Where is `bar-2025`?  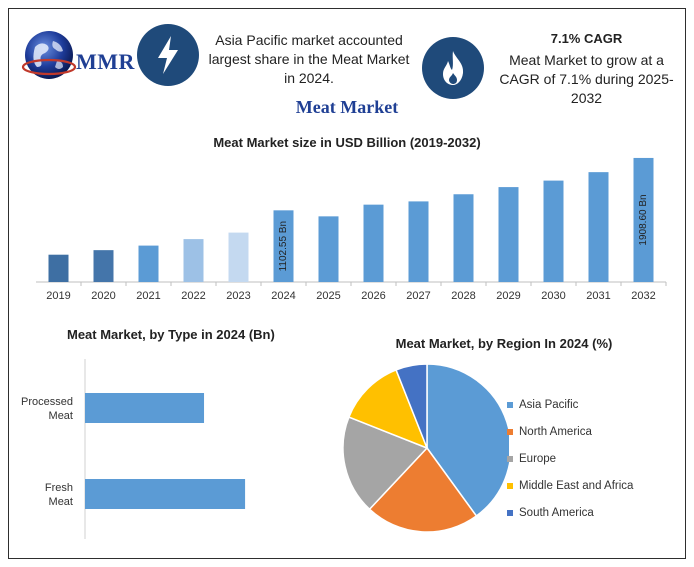 bar-2025 is located at coordinates (328, 249).